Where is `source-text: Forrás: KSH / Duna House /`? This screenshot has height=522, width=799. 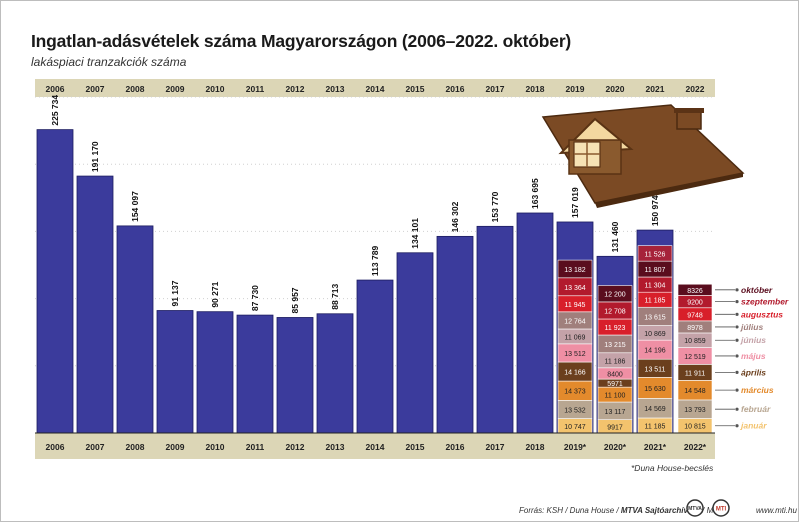
source-text: Forrás: KSH / Duna House / is located at coordinates (570, 510).